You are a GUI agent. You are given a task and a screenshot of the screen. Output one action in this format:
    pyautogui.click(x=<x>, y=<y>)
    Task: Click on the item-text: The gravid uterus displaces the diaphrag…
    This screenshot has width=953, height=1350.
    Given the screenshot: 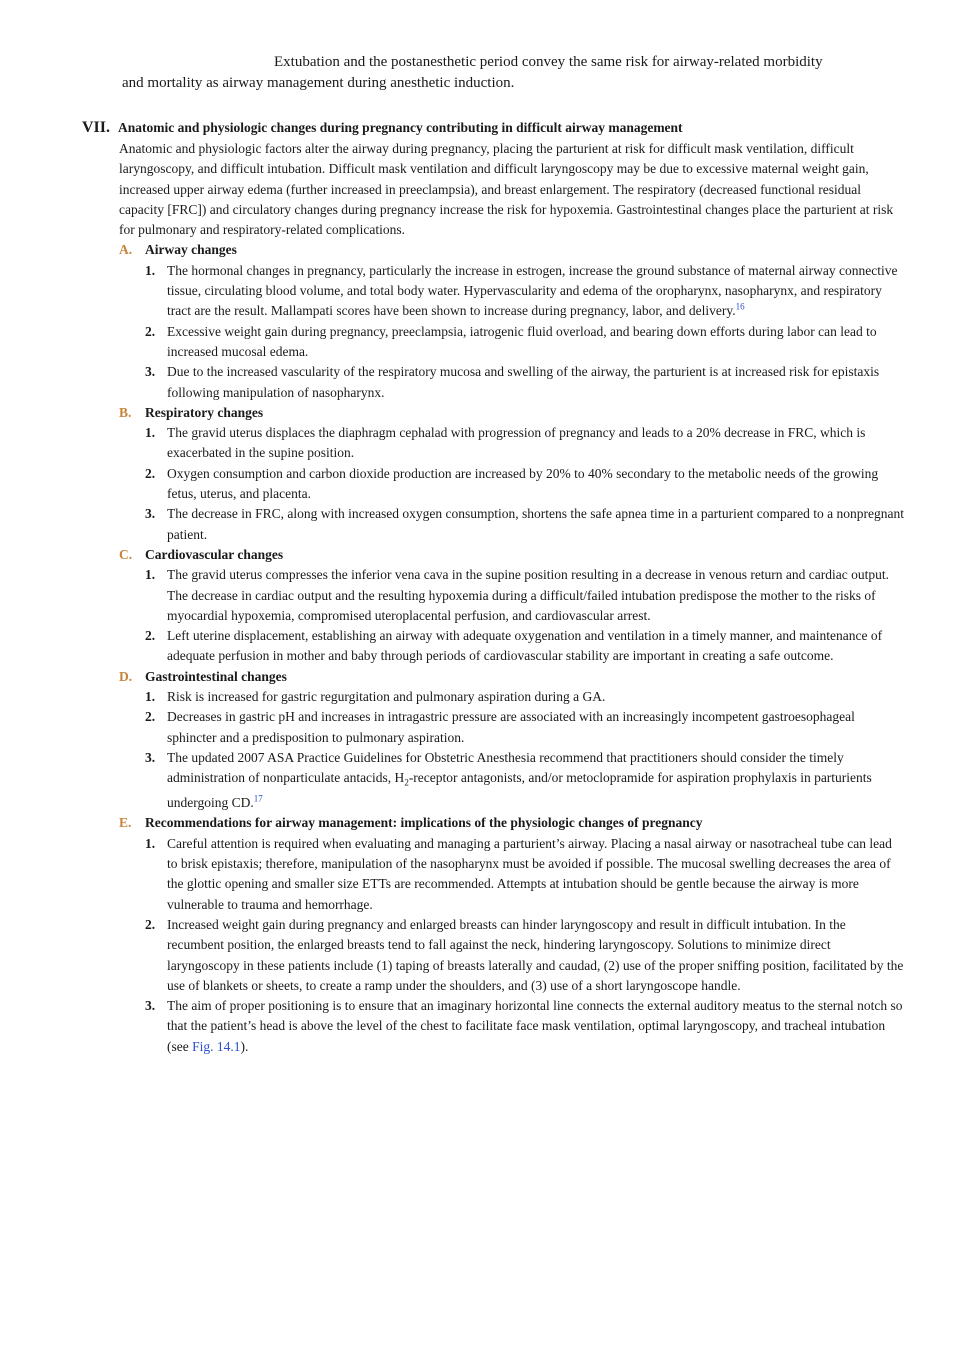 What is the action you would take?
    pyautogui.click(x=516, y=443)
    